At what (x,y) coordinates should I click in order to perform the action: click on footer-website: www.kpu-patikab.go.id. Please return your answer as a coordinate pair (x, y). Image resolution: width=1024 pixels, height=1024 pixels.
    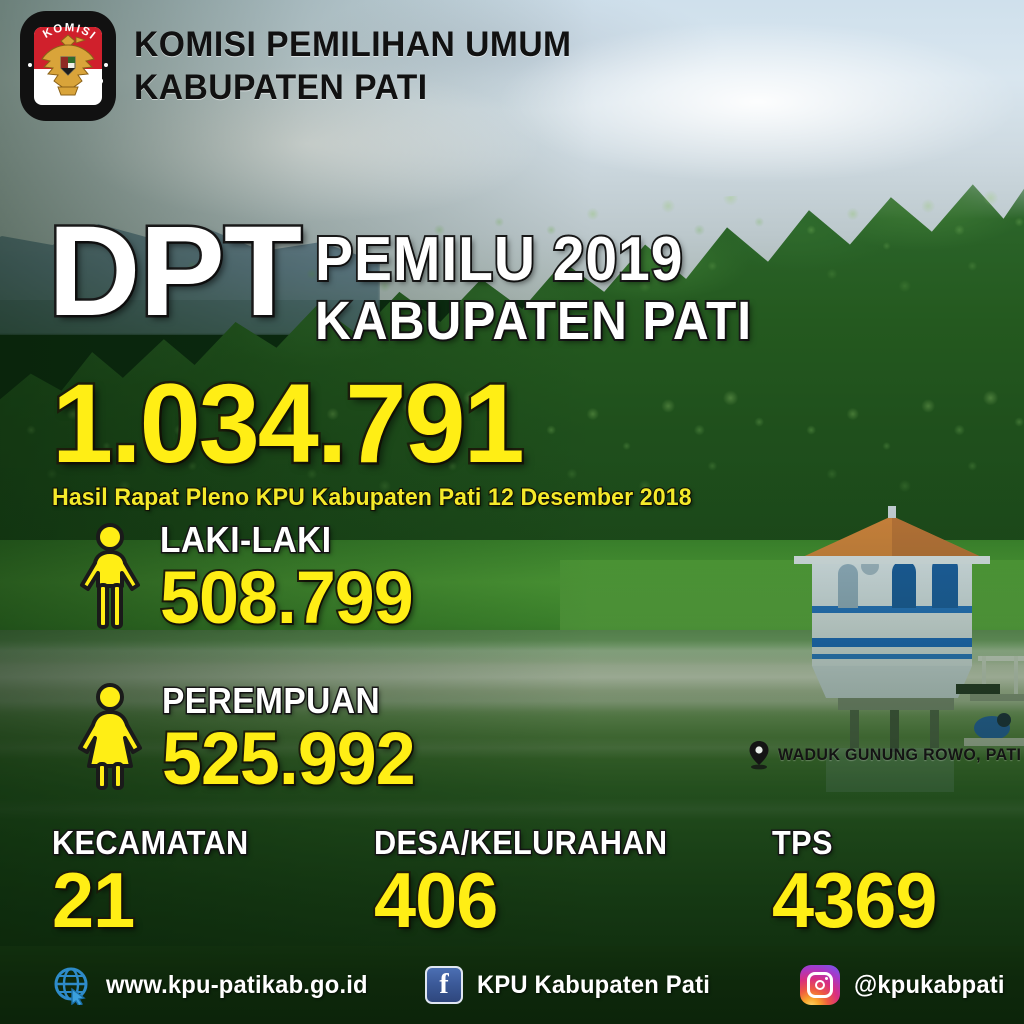
    Looking at the image, I should click on (217, 985).